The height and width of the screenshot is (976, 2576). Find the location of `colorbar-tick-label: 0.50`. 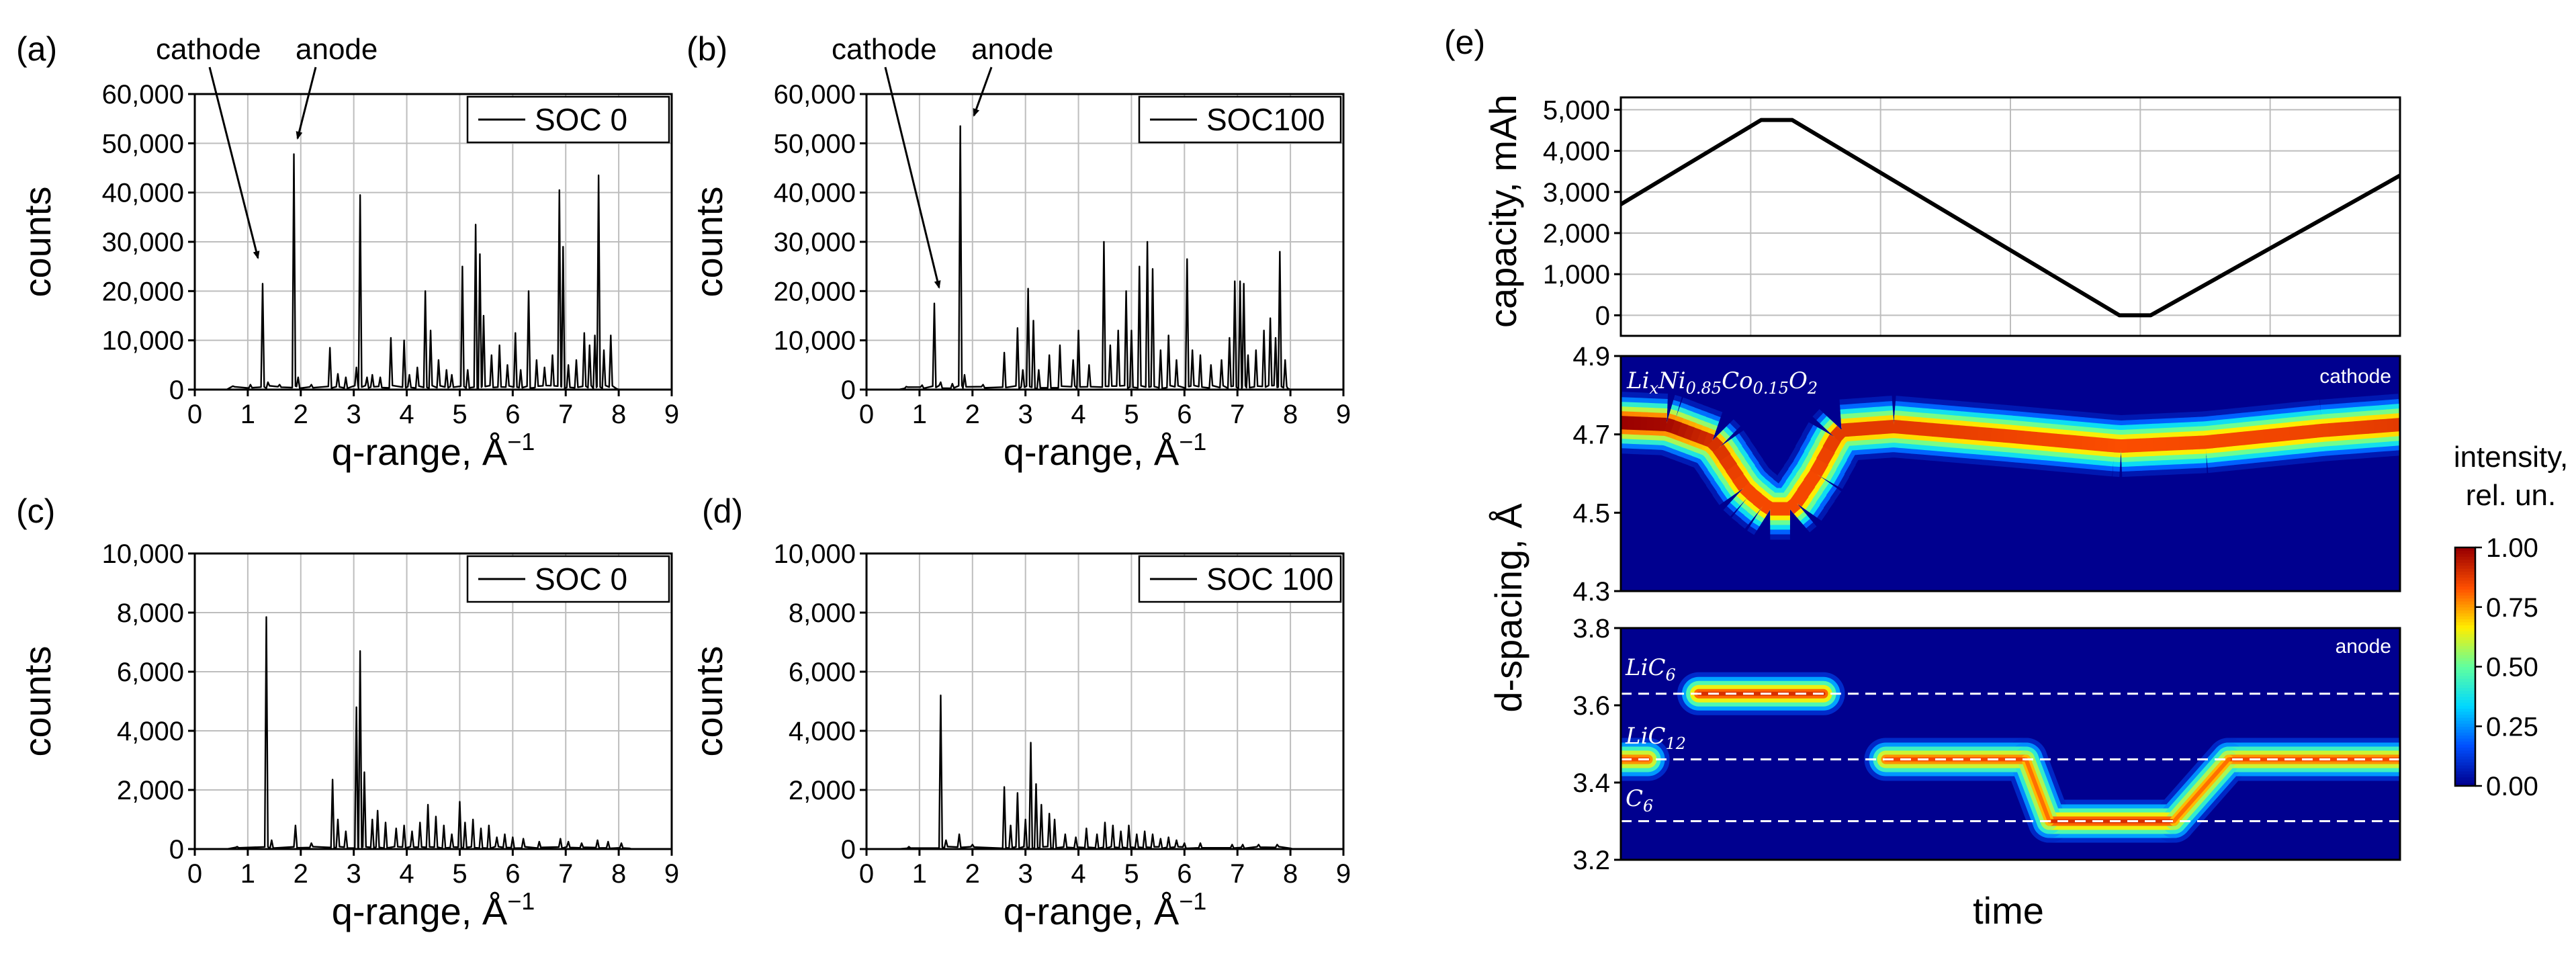

colorbar-tick-label: 0.50 is located at coordinates (2512, 667).